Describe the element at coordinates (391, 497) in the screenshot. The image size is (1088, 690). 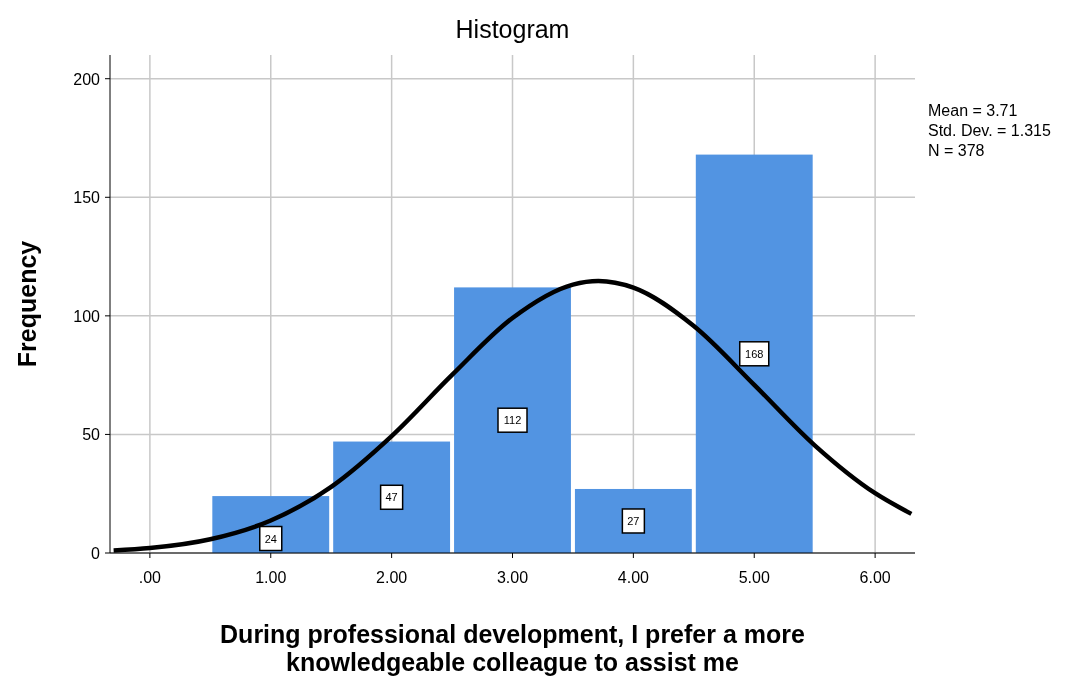
I see `data-label: 47` at that location.